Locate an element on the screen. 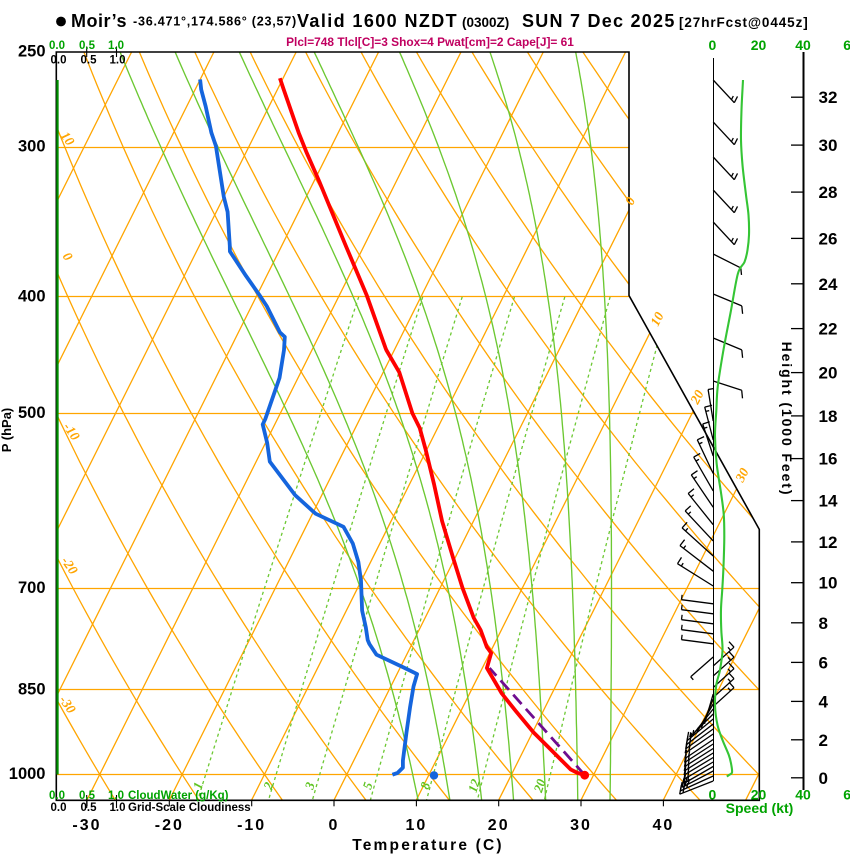 This screenshot has width=850, height=865. svg-text: P (hPa) is located at coordinates (7, 430).